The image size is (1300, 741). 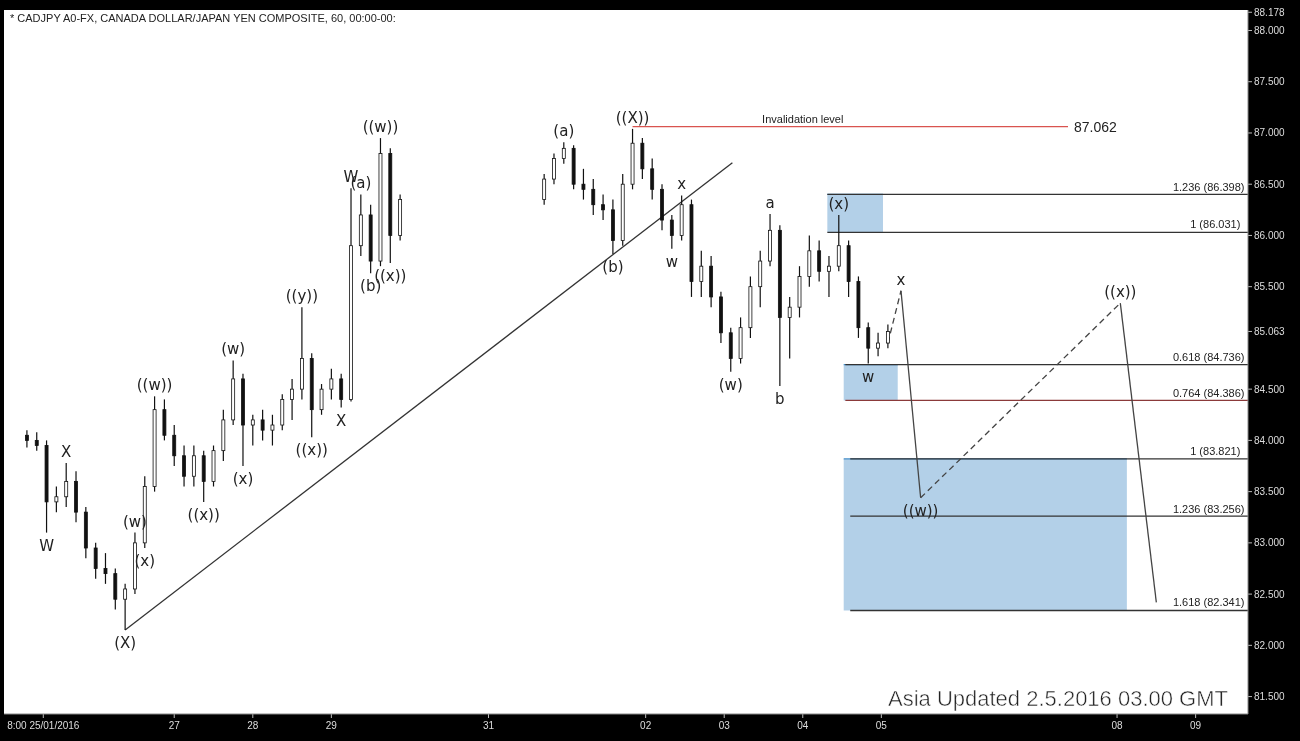 I want to click on annotation: 1.236 (83.256), so click(x=1208, y=508).